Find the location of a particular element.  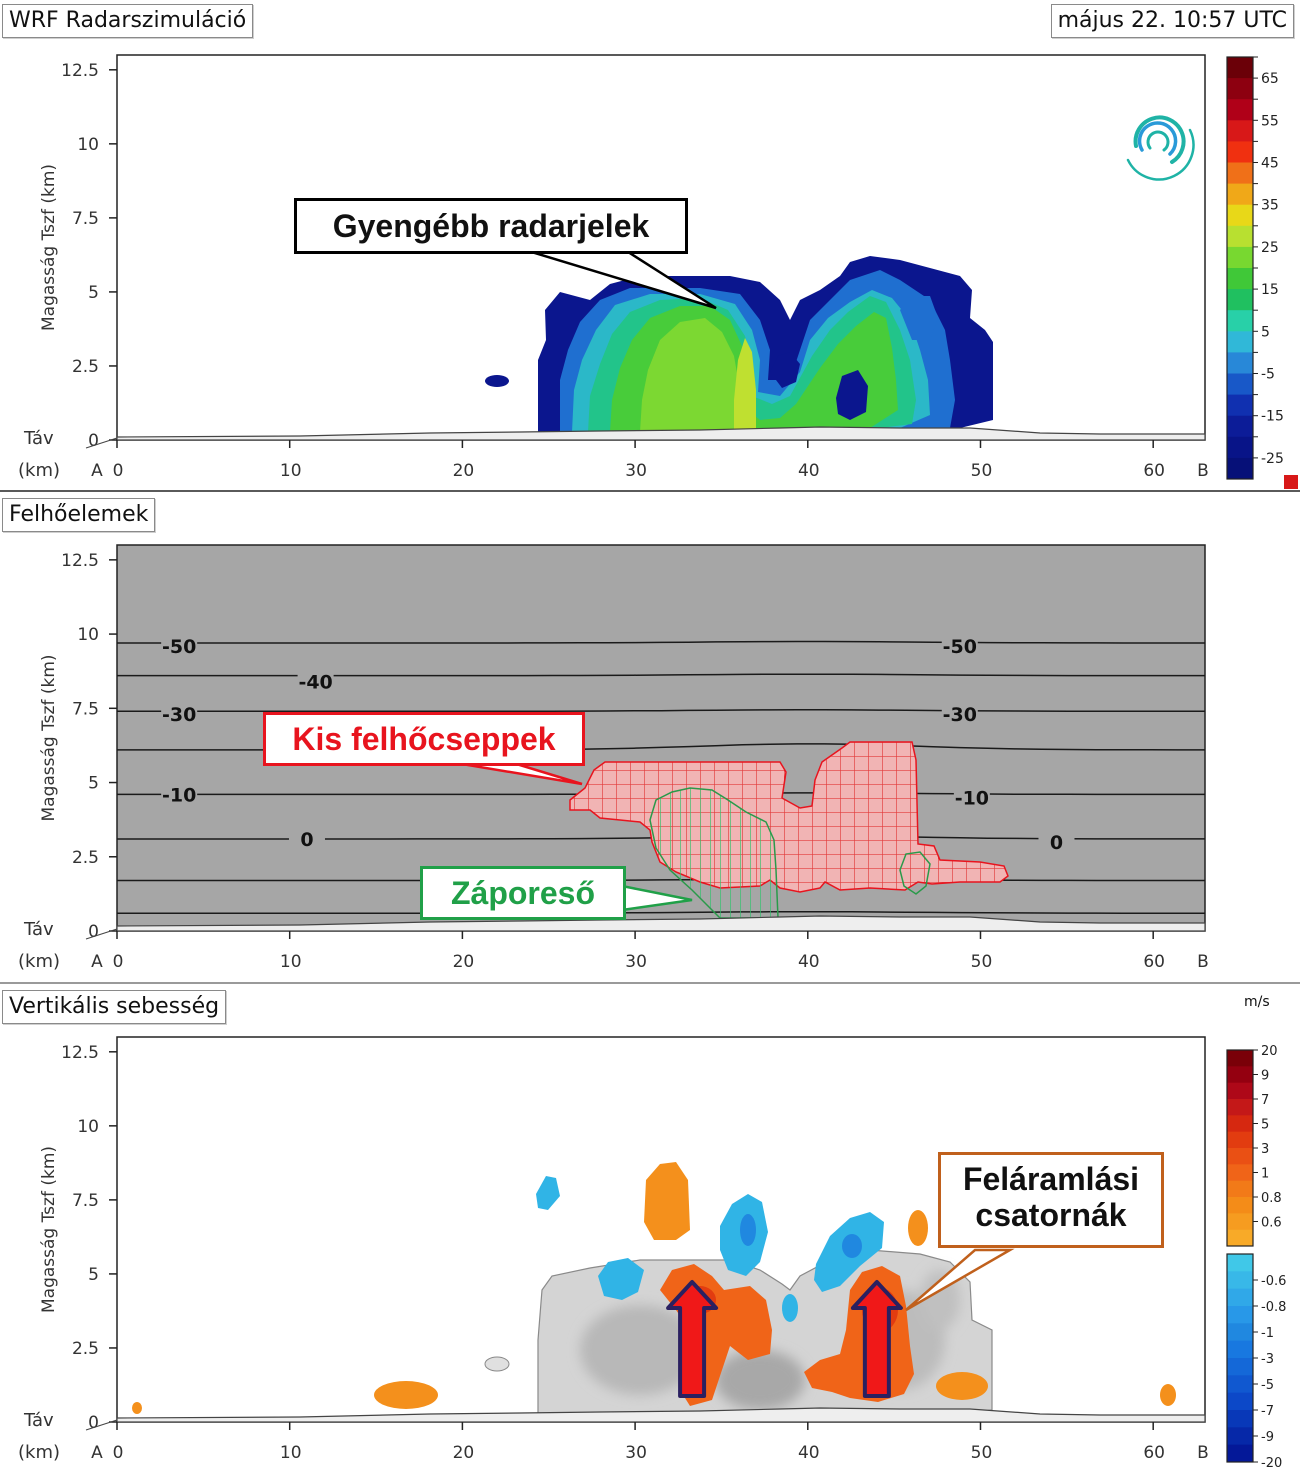

isotherm-line is located at coordinates (661, 711).